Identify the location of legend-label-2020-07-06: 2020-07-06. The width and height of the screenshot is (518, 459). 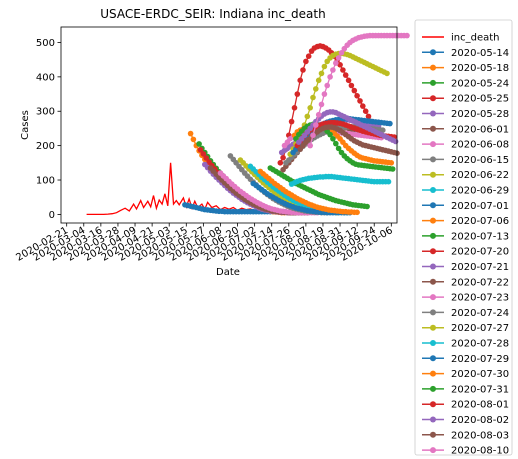
(480, 221).